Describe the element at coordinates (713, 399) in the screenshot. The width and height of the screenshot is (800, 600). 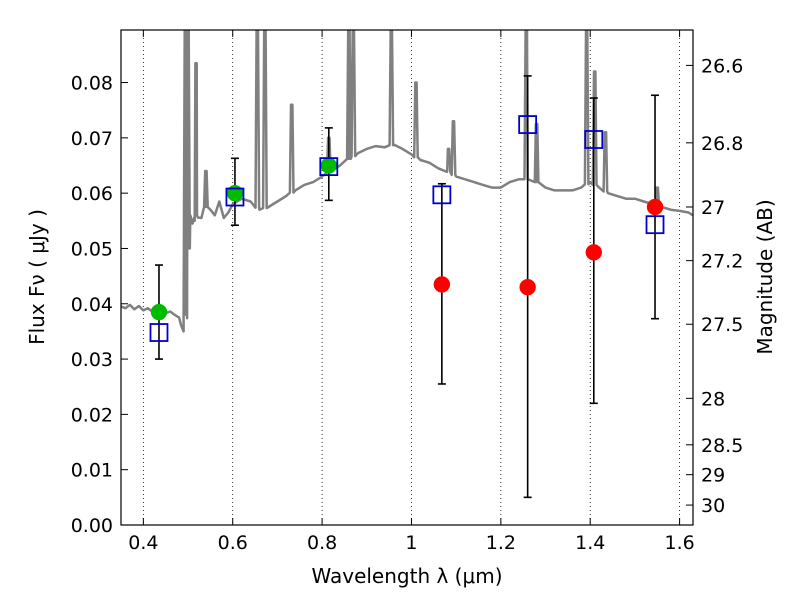
I see `right-tick-label-5: 28` at that location.